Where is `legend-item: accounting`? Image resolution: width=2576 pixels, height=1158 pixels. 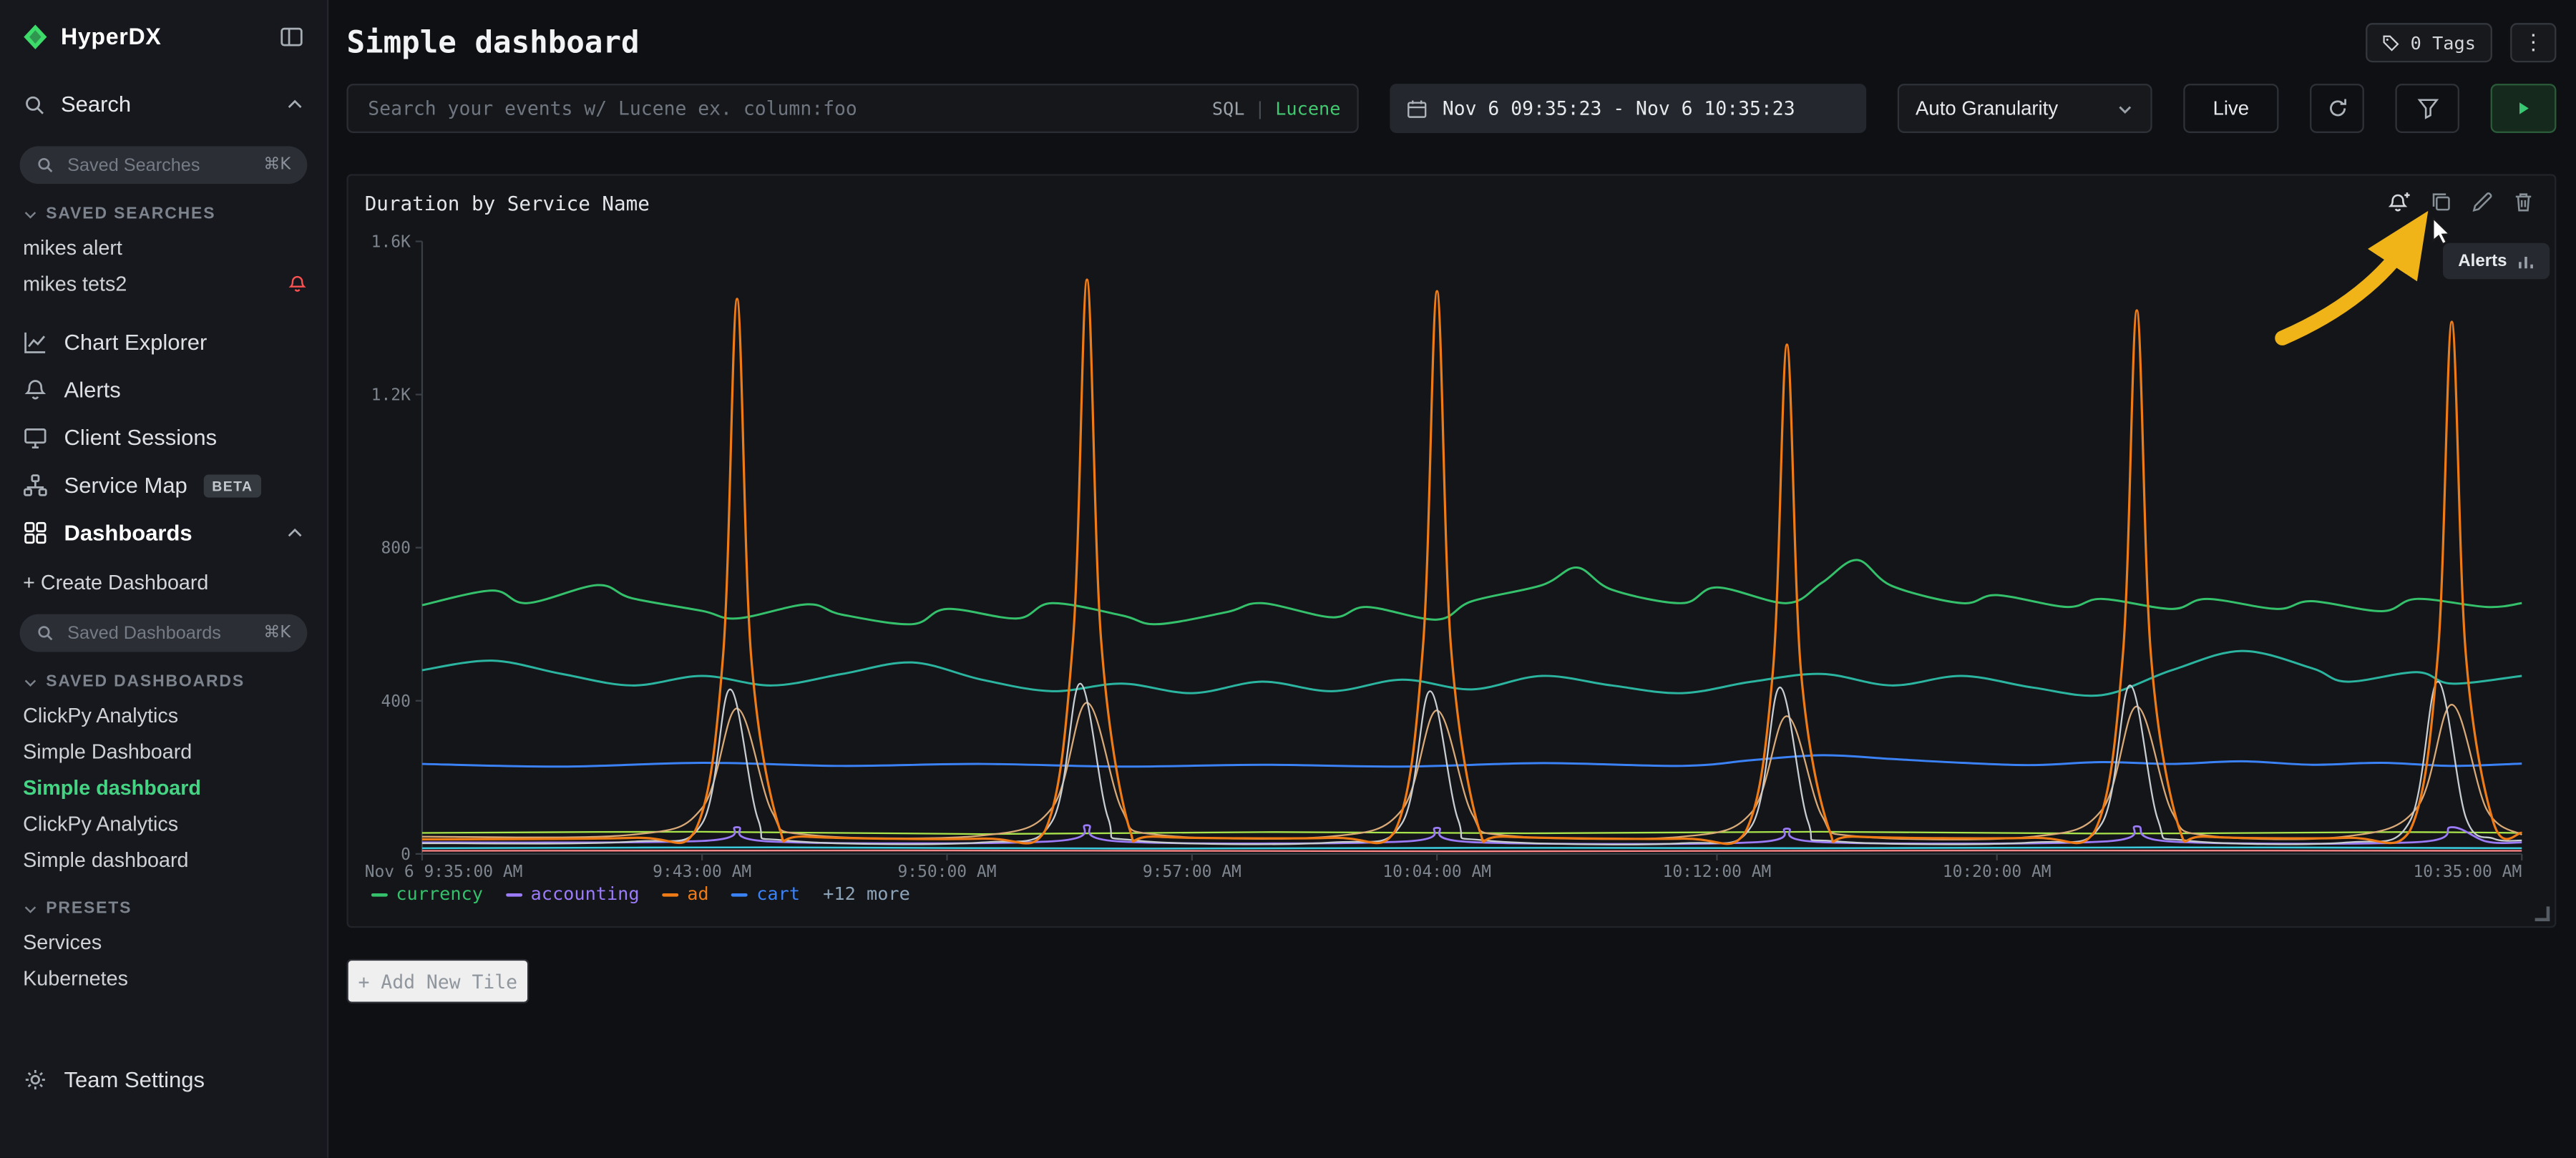
legend-item: accounting is located at coordinates (573, 894).